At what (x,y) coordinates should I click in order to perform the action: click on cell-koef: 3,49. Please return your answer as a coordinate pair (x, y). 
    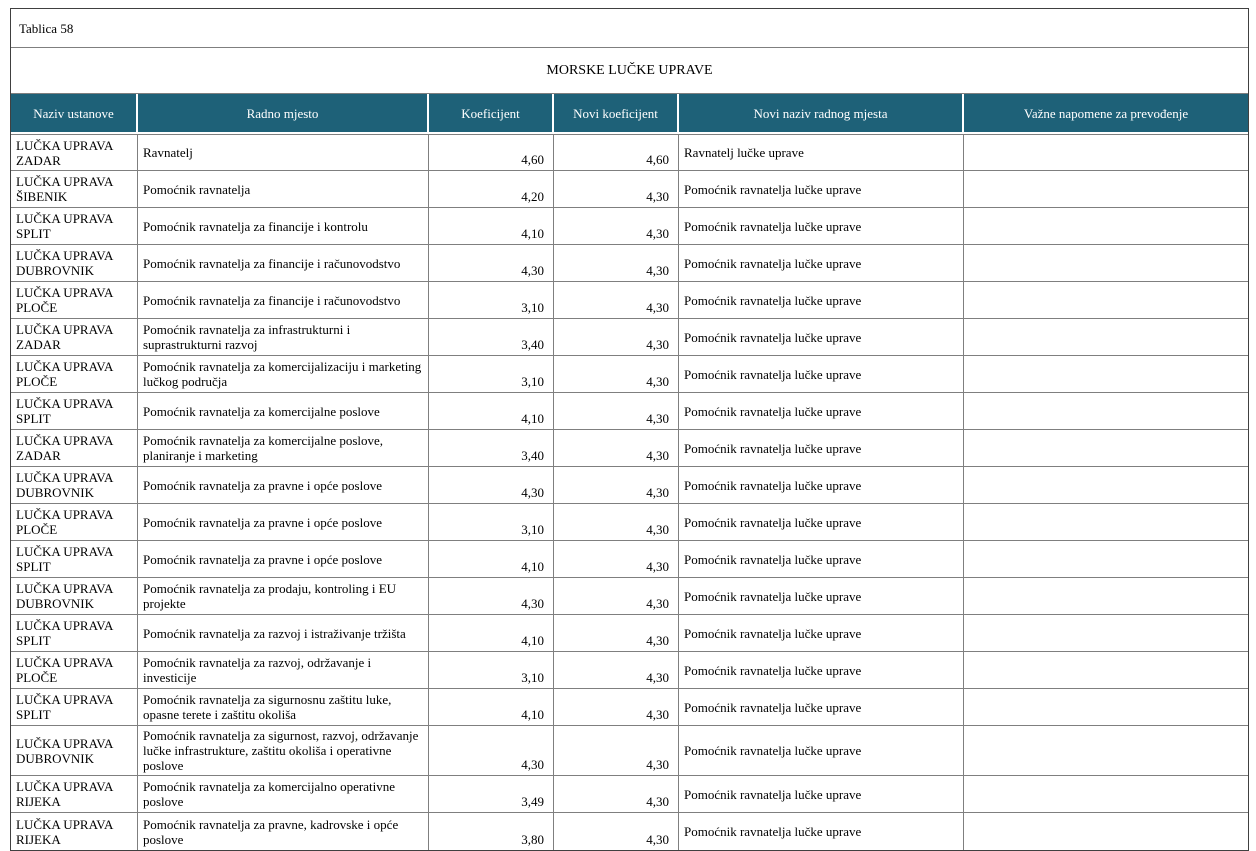
    Looking at the image, I should click on (491, 794).